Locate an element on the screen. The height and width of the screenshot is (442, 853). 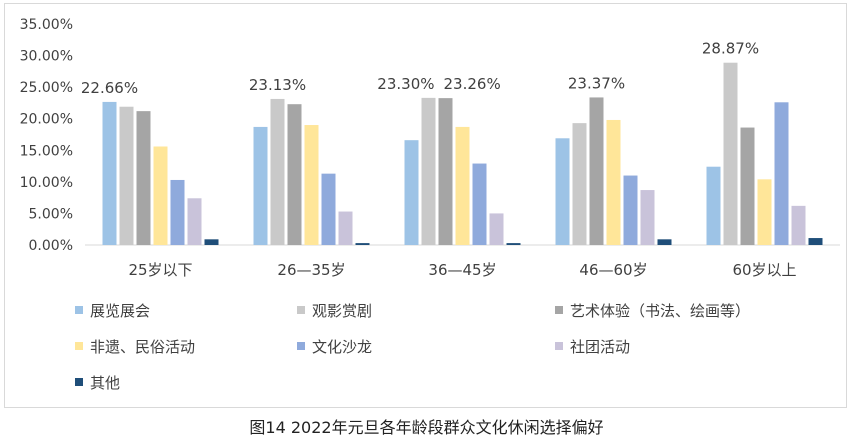
legend-item: 其他 is located at coordinates (97, 382).